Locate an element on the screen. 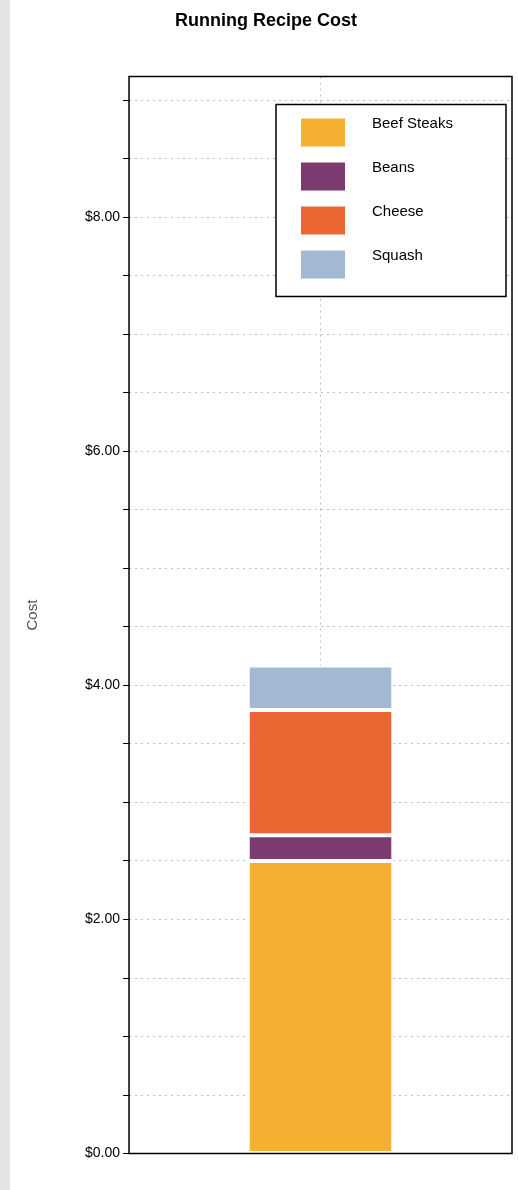 The height and width of the screenshot is (1190, 518). y-axis-title: Cost is located at coordinates (32, 614).